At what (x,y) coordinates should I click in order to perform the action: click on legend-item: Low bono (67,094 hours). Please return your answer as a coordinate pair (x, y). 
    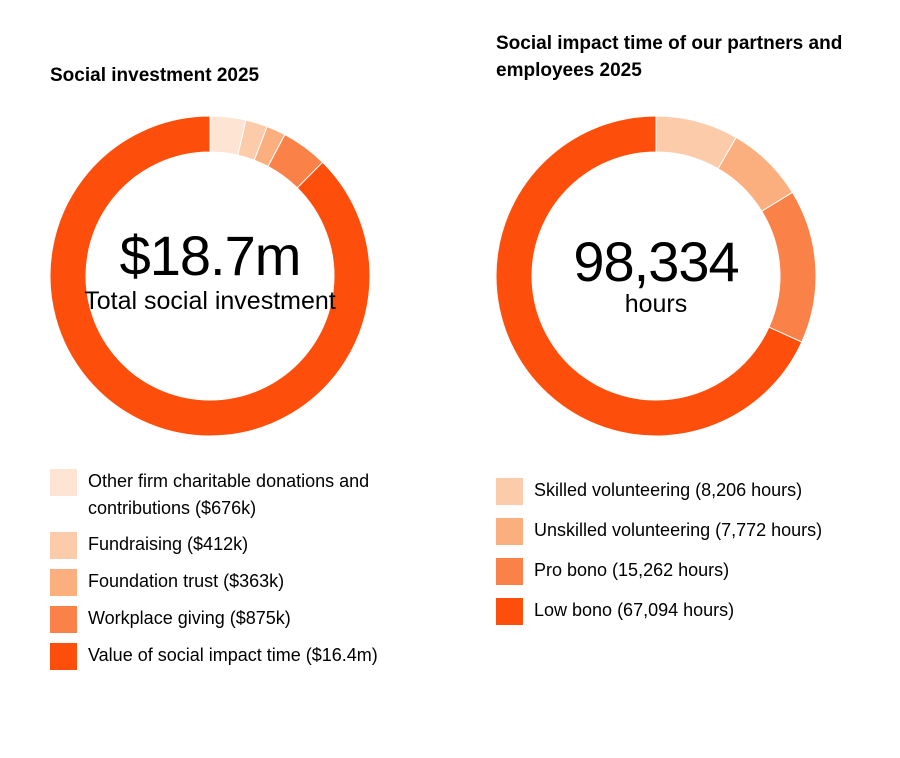
    Looking at the image, I should click on (698, 611).